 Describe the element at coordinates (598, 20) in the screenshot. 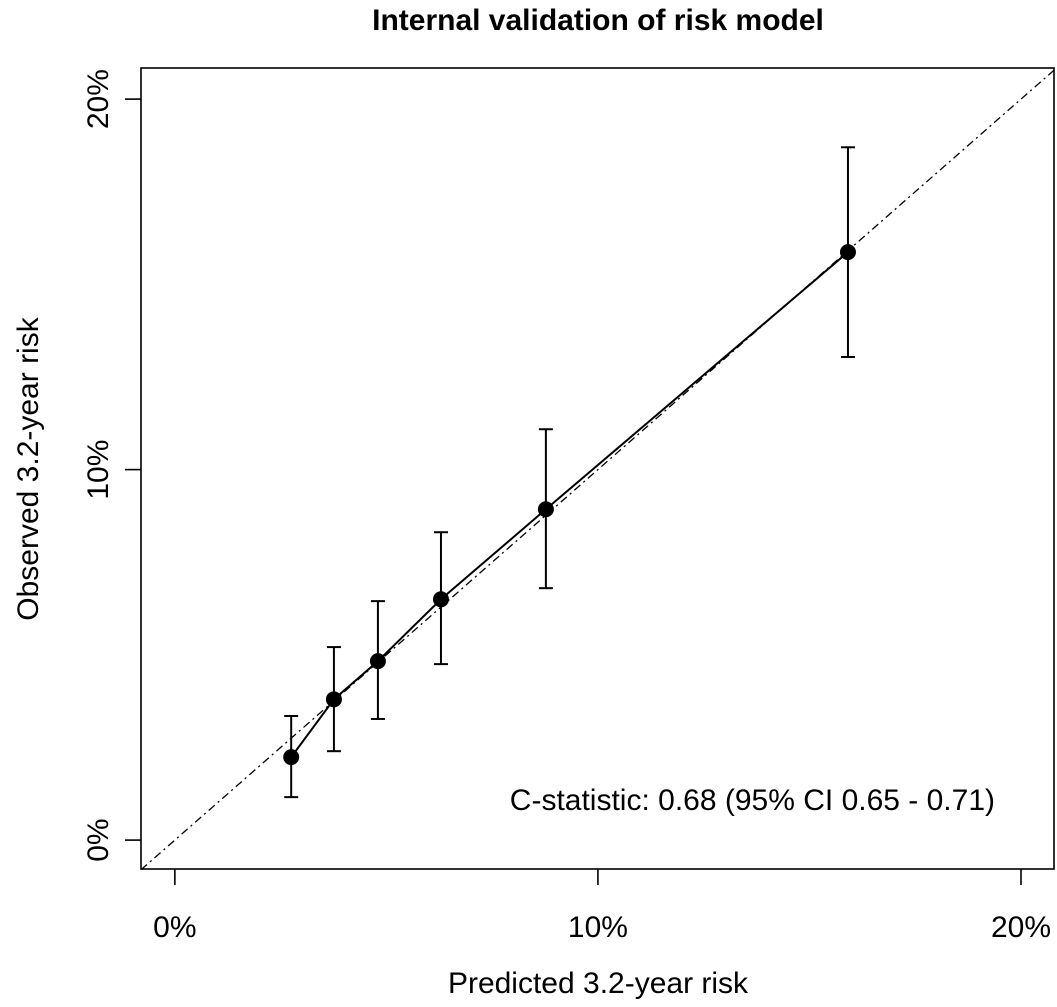

I see `chart-title: Internal validation of risk model` at that location.